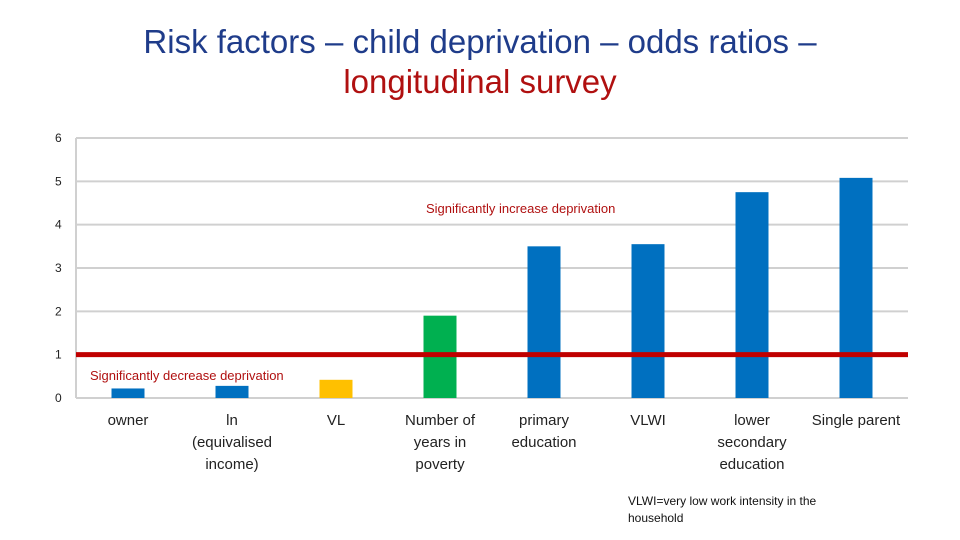 This screenshot has width=960, height=540. Describe the element at coordinates (336, 420) in the screenshot. I see `x-tick-label: VL` at that location.